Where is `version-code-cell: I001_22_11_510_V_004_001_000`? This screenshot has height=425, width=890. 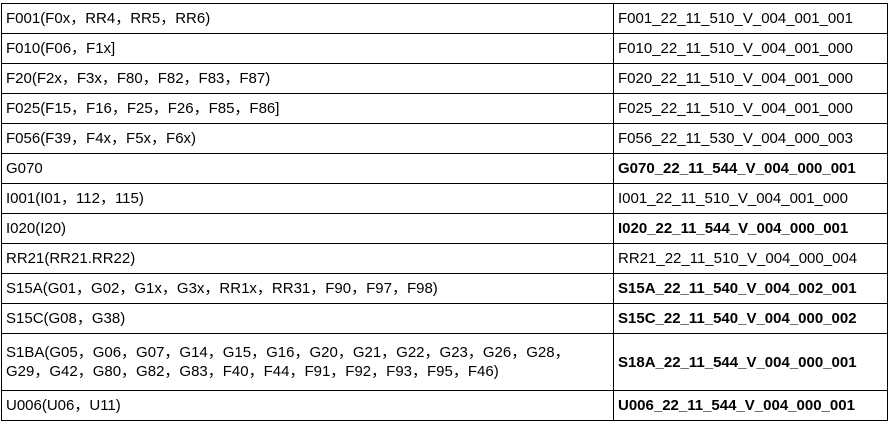
version-code-cell: I001_22_11_510_V_004_001_000 is located at coordinates (750, 198).